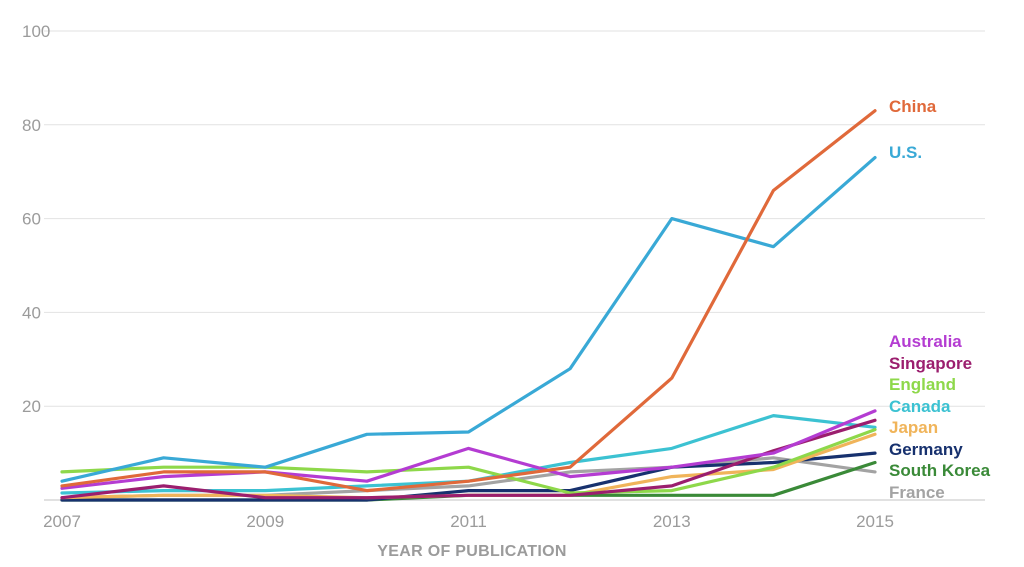  Describe the element at coordinates (913, 427) in the screenshot. I see `series-label-japan: Japan` at that location.